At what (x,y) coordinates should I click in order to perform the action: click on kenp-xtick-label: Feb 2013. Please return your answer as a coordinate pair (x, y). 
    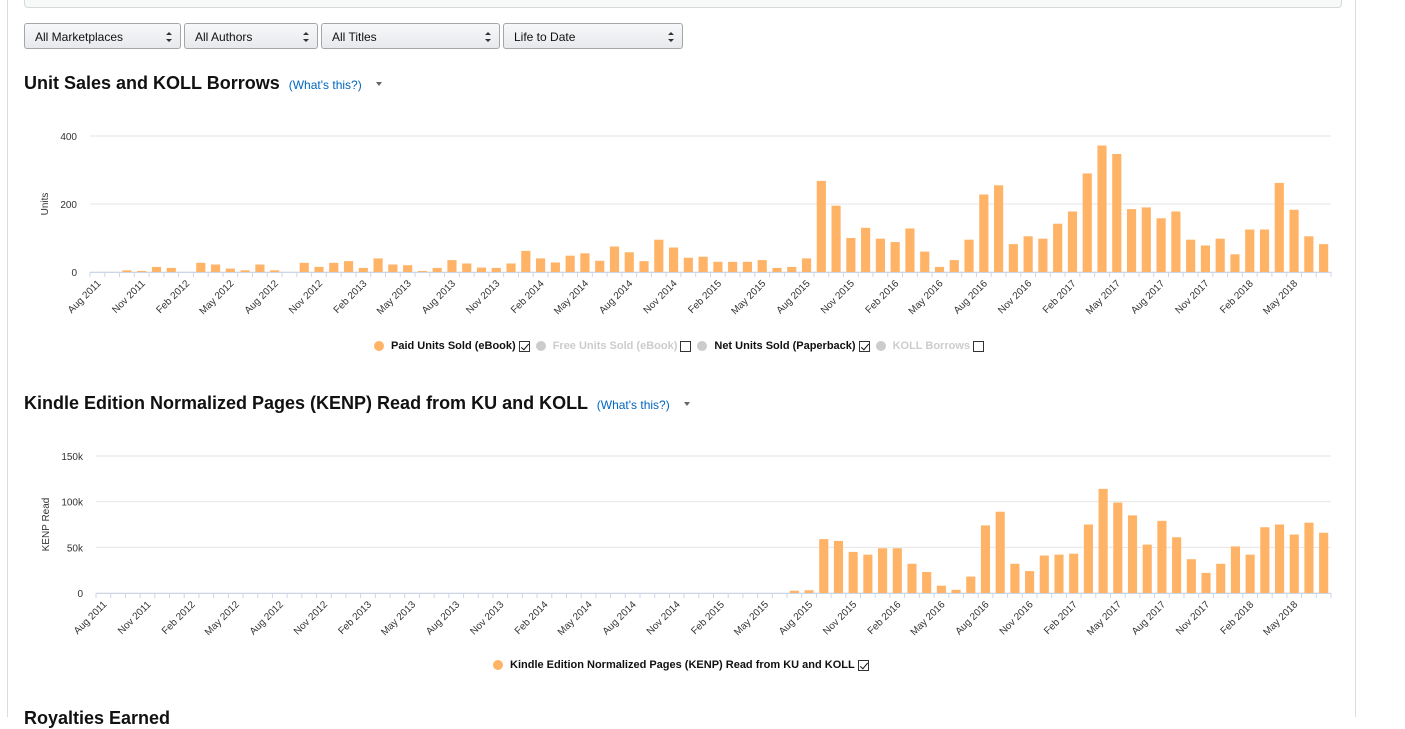
    Looking at the image, I should click on (355, 618).